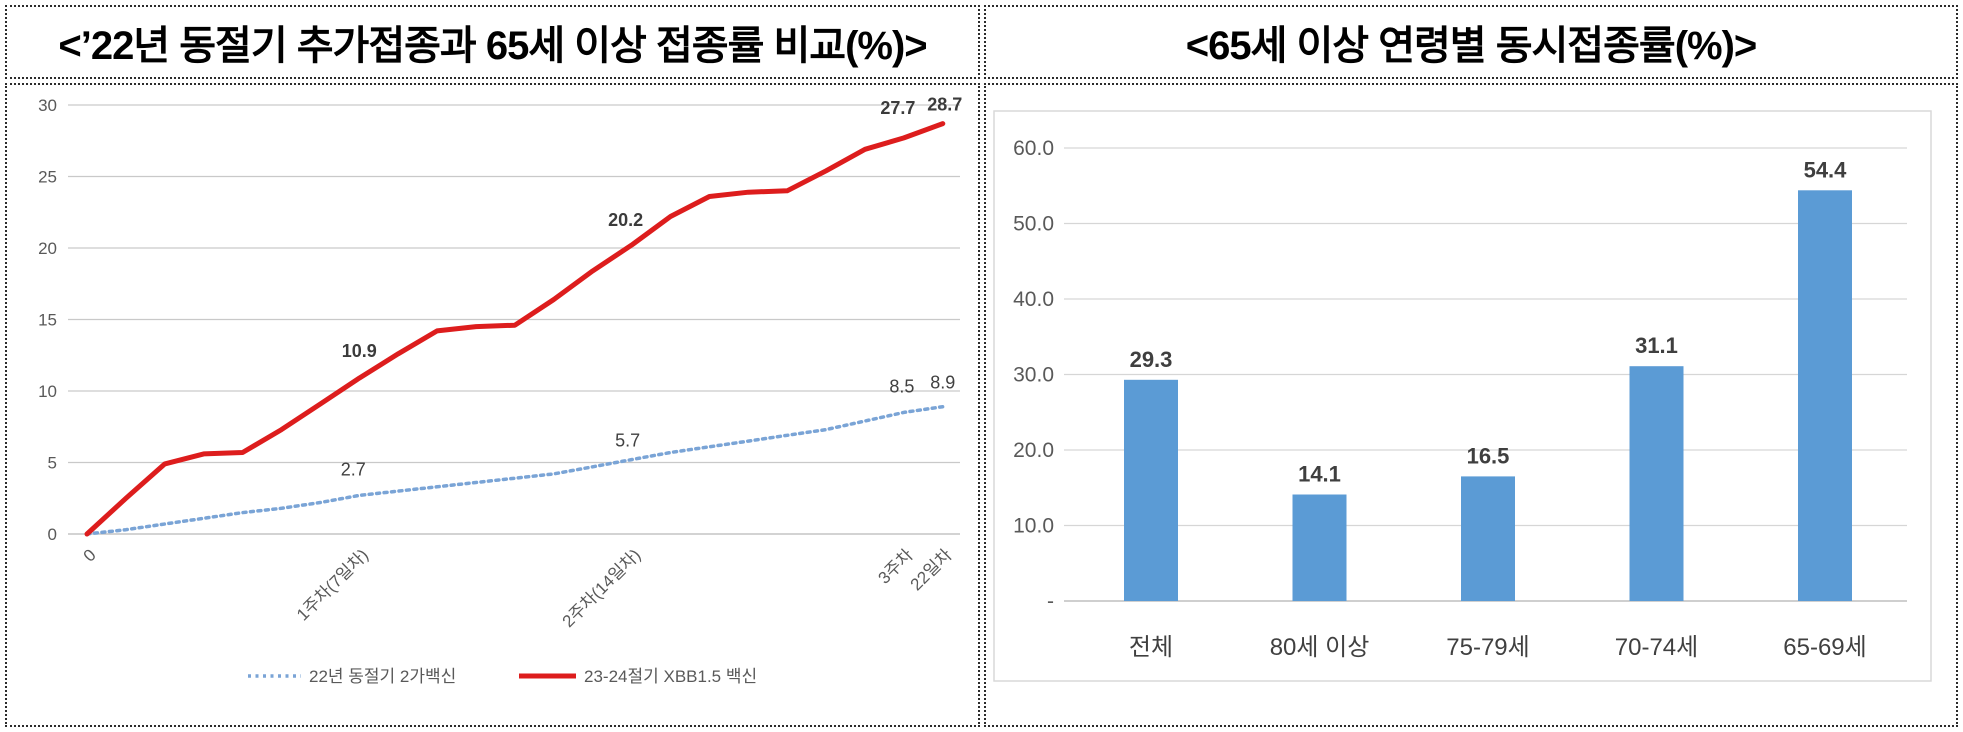 The width and height of the screenshot is (1963, 732). What do you see at coordinates (901, 386) in the screenshot?
I see `svg-text: 8.5` at bounding box center [901, 386].